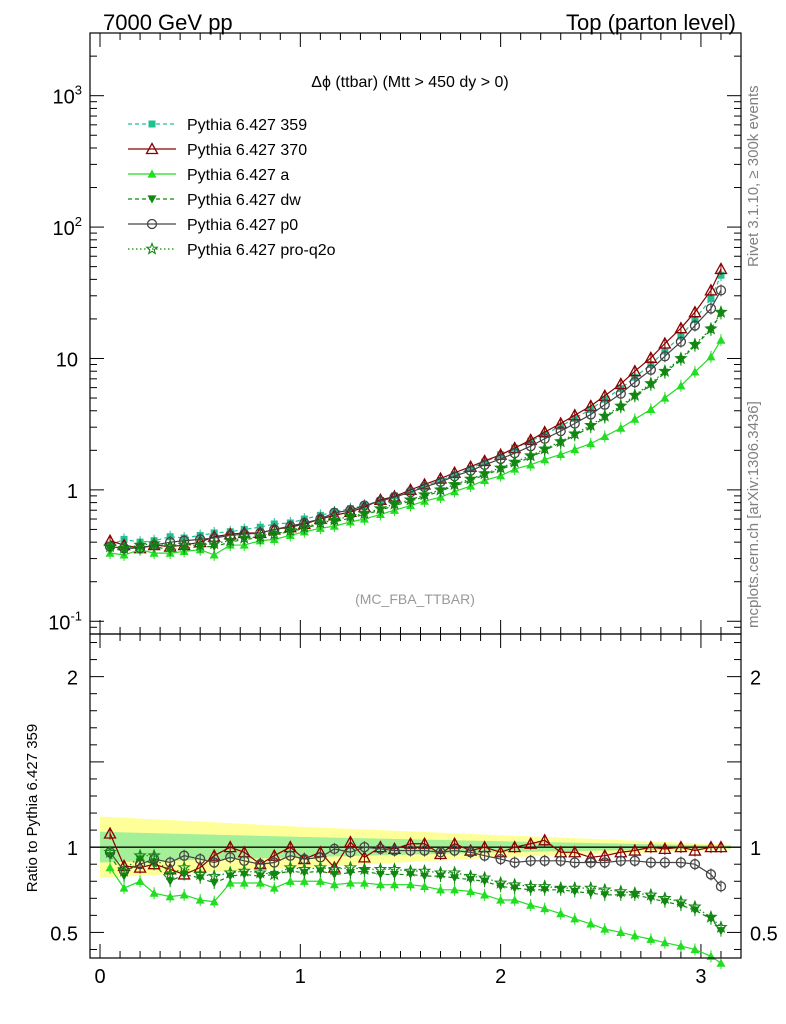 The image size is (786, 1024). I want to click on series-line, so click(415, 915).